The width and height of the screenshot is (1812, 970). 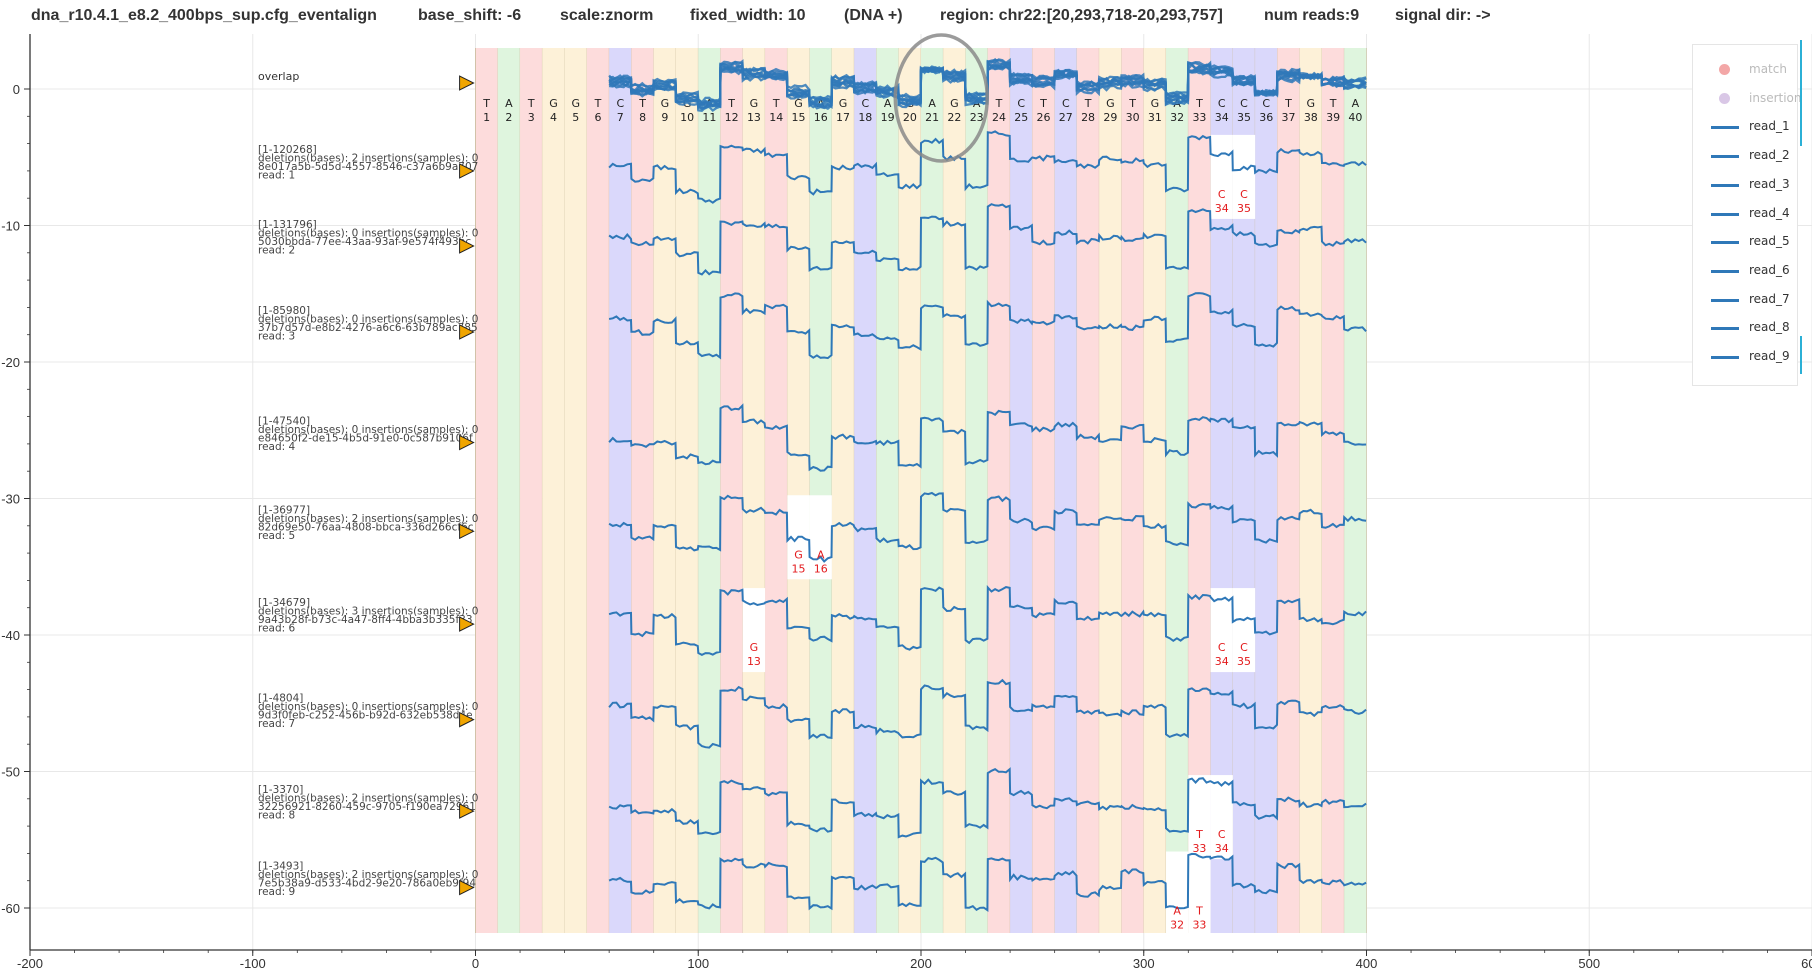 What do you see at coordinates (575, 117) in the screenshot?
I see `base-position: 5` at bounding box center [575, 117].